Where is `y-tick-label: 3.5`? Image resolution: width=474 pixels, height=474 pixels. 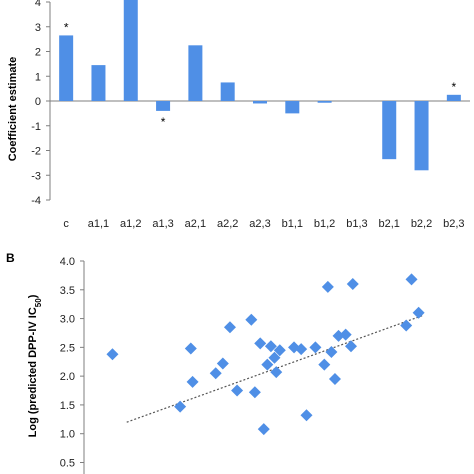
y-tick-label: 3.5 is located at coordinates (67, 291).